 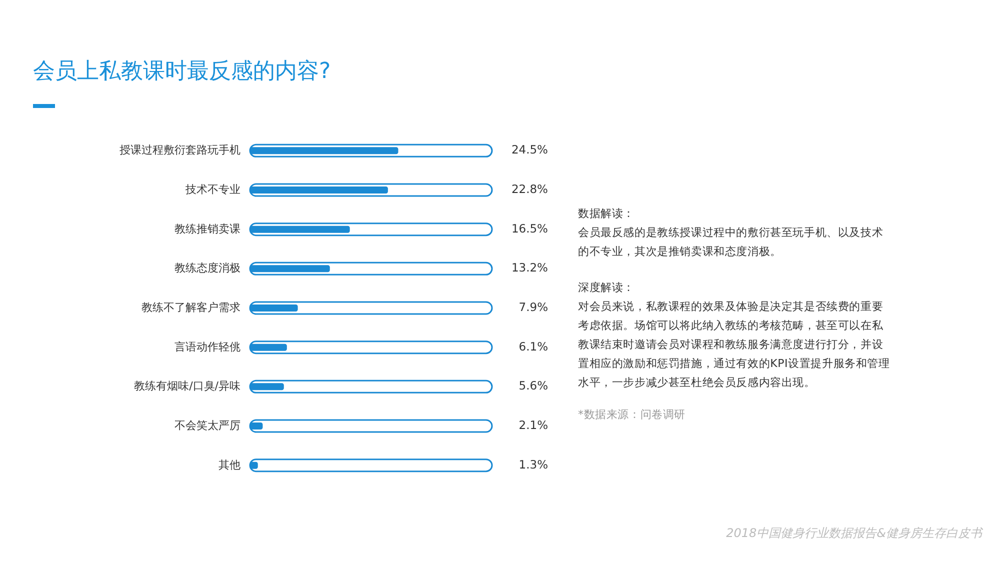 I want to click on y-tick-label: 其他, so click(x=229, y=465).